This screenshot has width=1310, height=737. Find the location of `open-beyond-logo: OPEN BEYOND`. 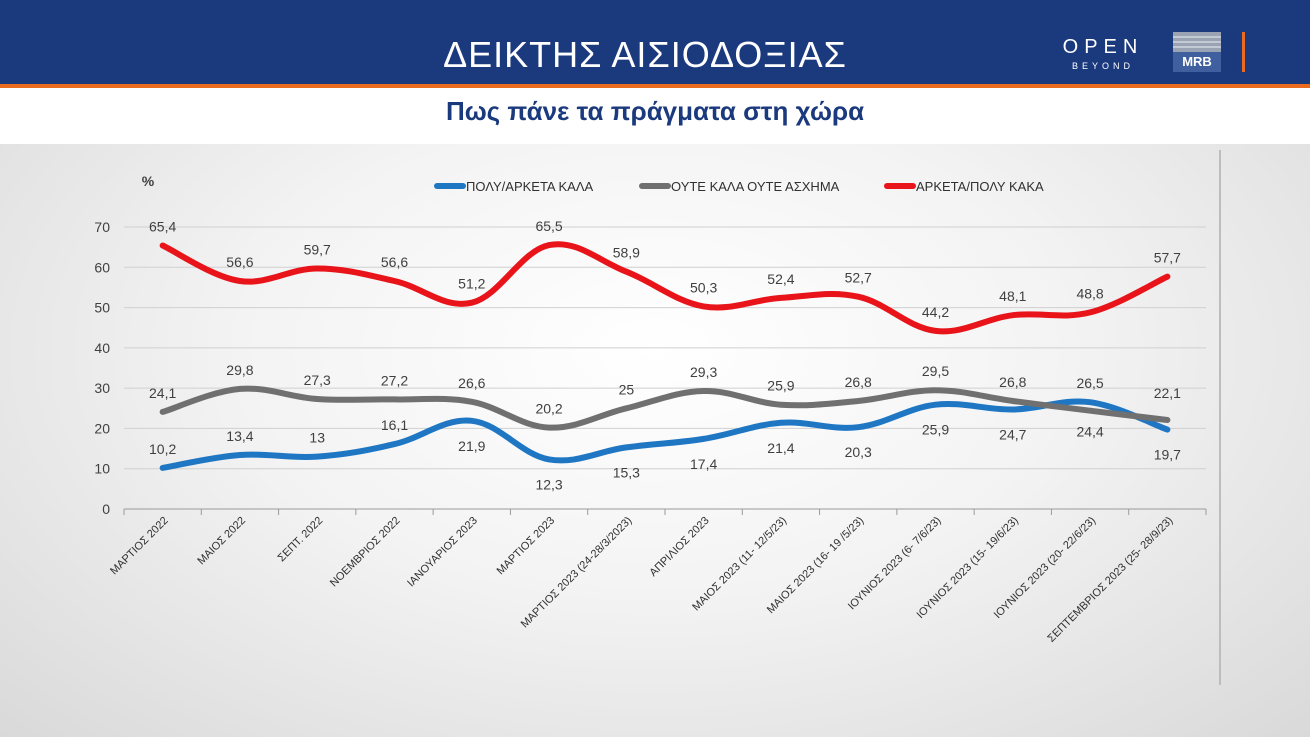

open-beyond-logo: OPEN BEYOND is located at coordinates (1103, 53).